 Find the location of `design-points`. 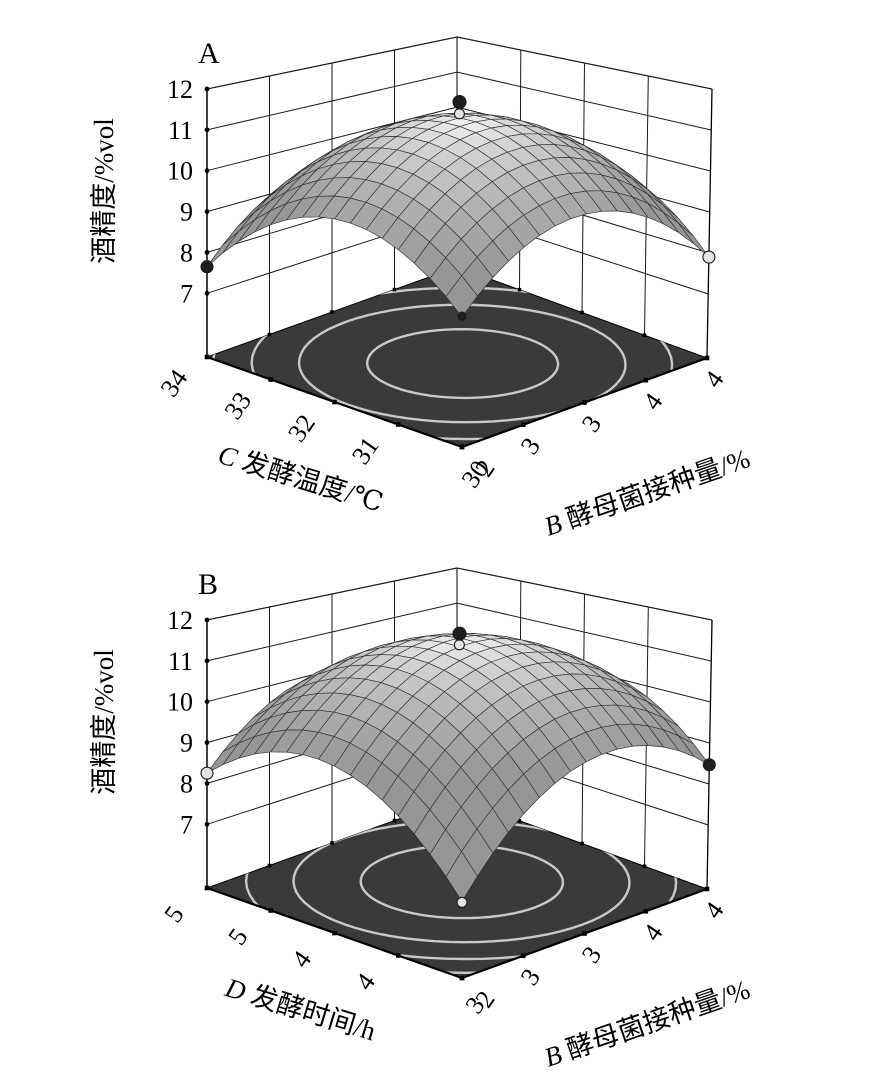

design-points is located at coordinates (458, 207).